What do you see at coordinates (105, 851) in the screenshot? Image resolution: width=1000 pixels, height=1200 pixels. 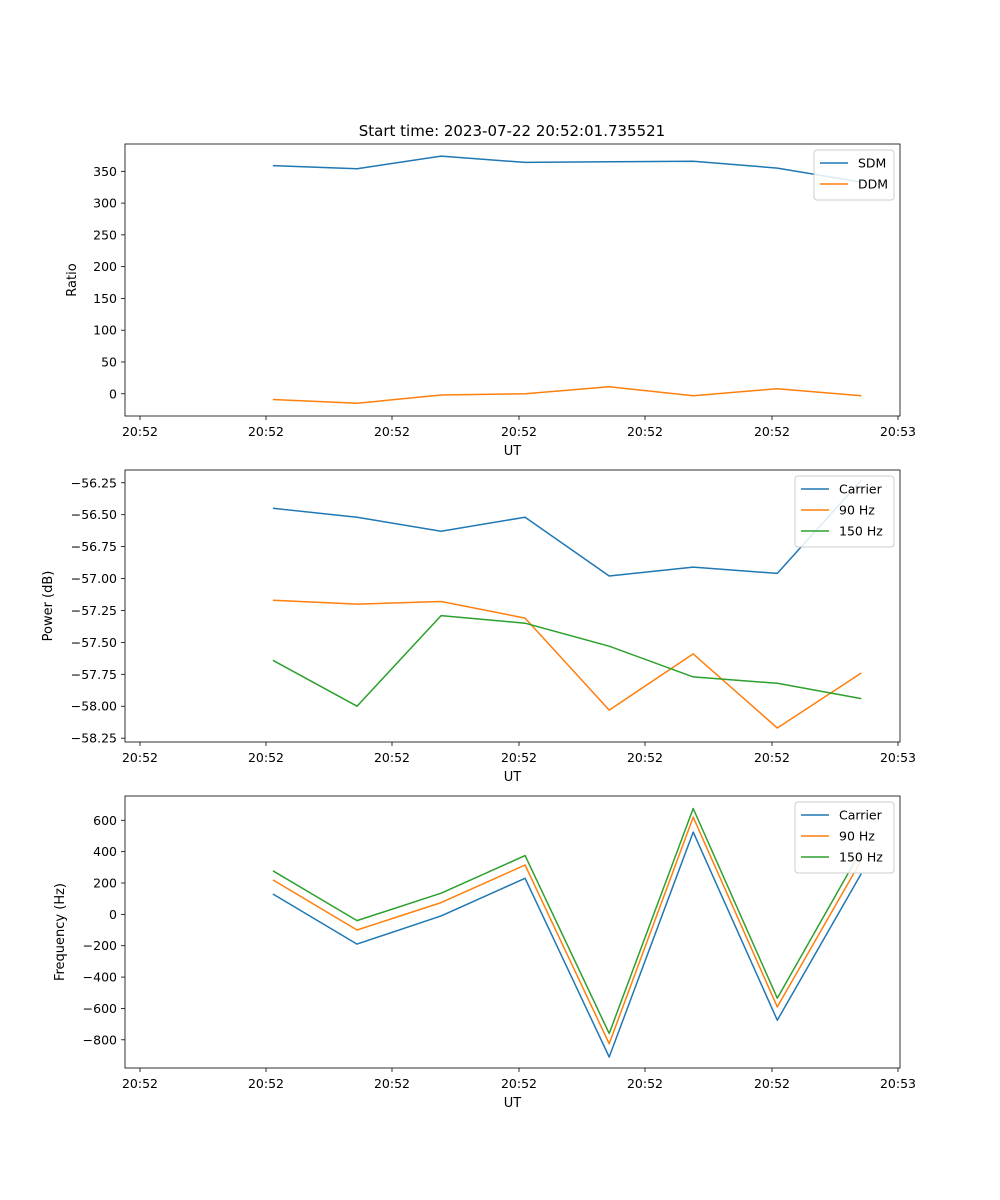 I see `y-tick-label: 400` at bounding box center [105, 851].